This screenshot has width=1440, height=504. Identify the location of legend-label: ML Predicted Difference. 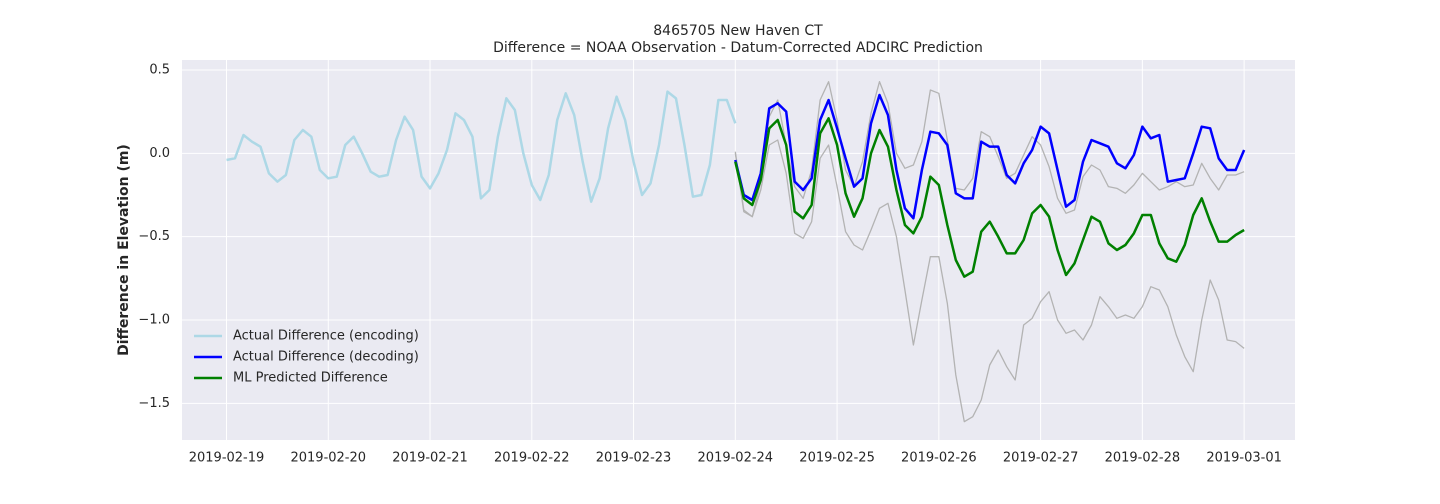
(310, 378).